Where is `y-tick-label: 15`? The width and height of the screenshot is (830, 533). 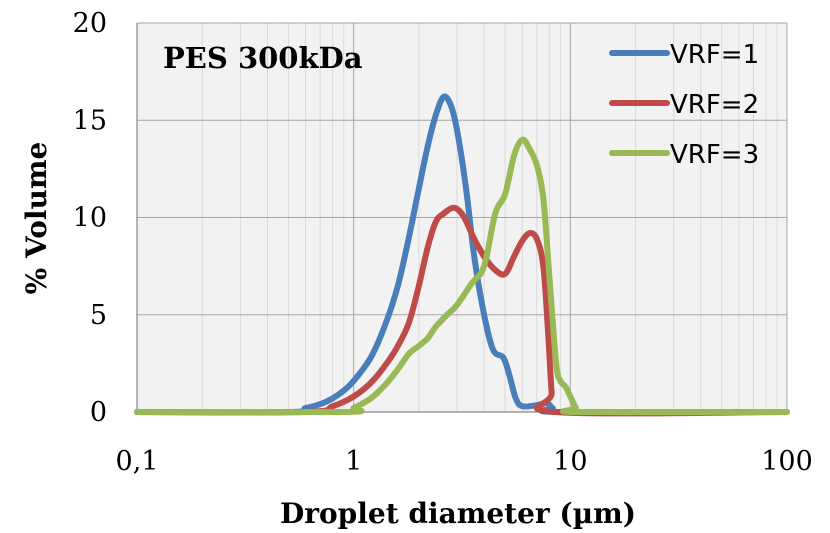
y-tick-label: 15 is located at coordinates (90, 120).